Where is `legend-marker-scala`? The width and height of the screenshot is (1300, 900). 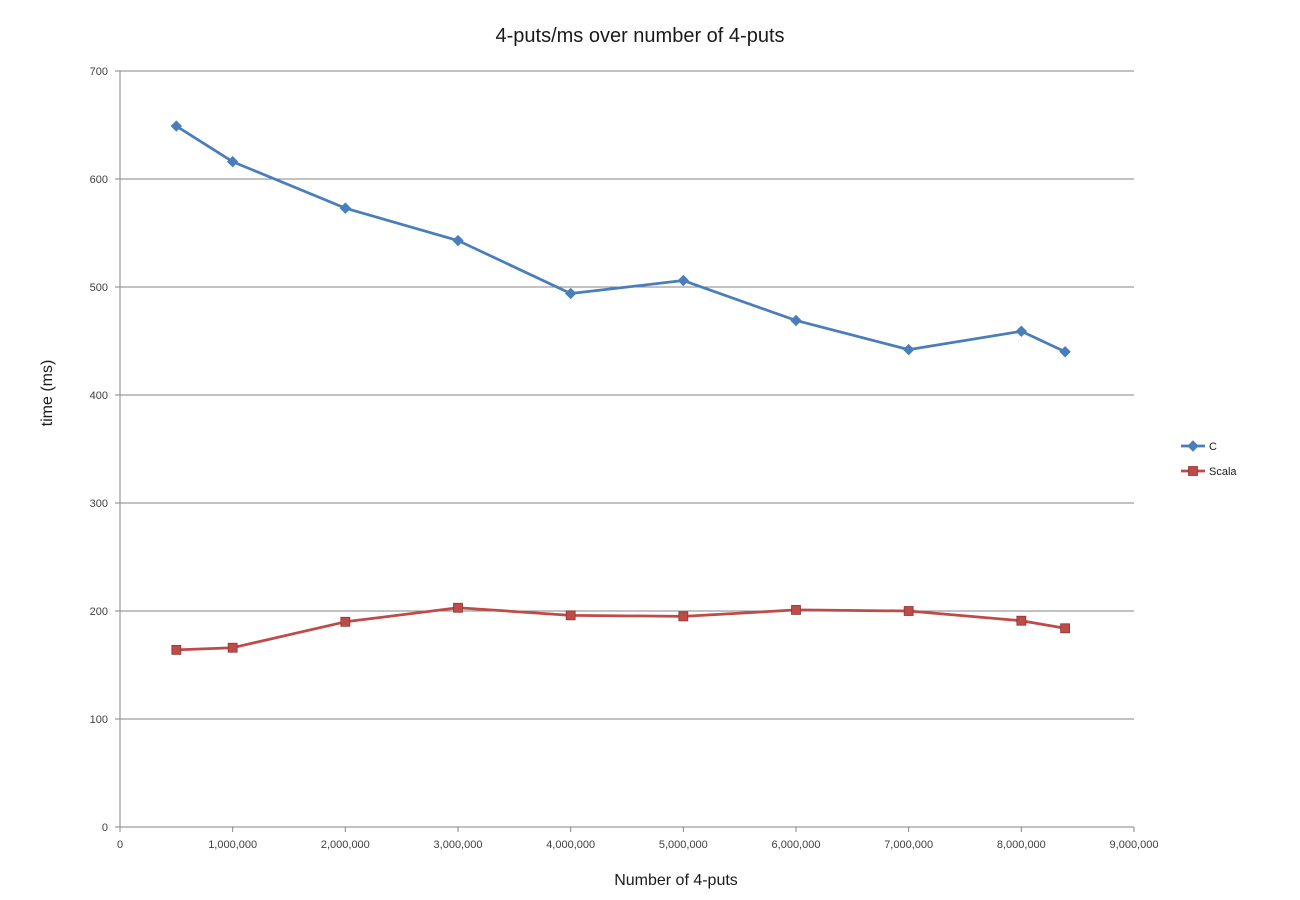
legend-marker-scala is located at coordinates (1193, 471).